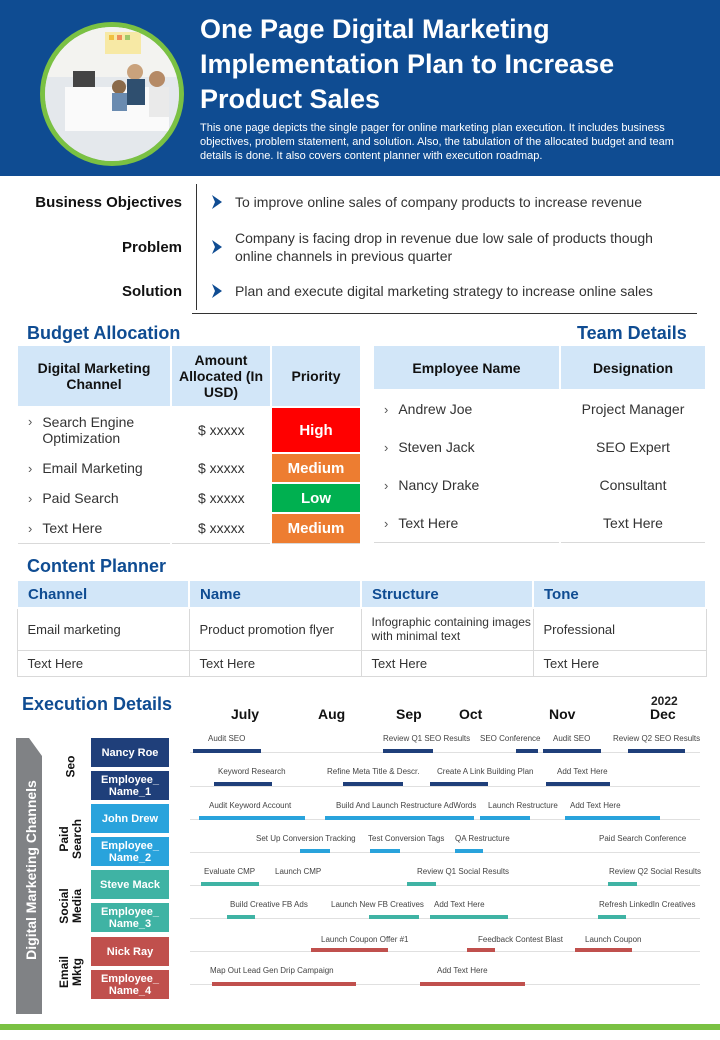 The height and width of the screenshot is (1040, 720). What do you see at coordinates (104, 333) in the screenshot?
I see `budget-title: Budget Allocation` at bounding box center [104, 333].